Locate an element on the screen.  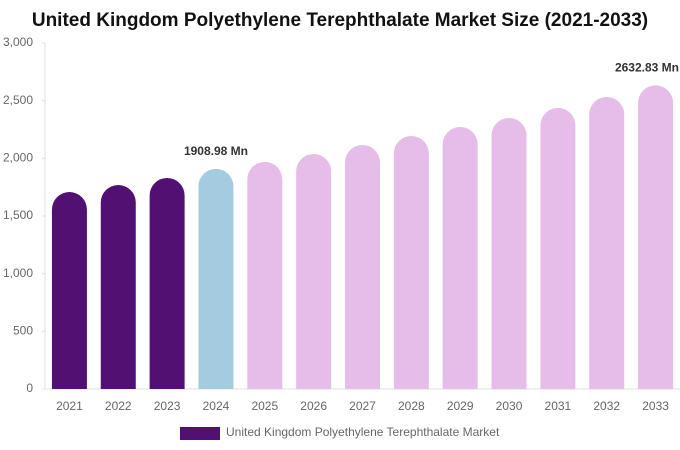
value-label: 1908.98 Mn is located at coordinates (216, 151).